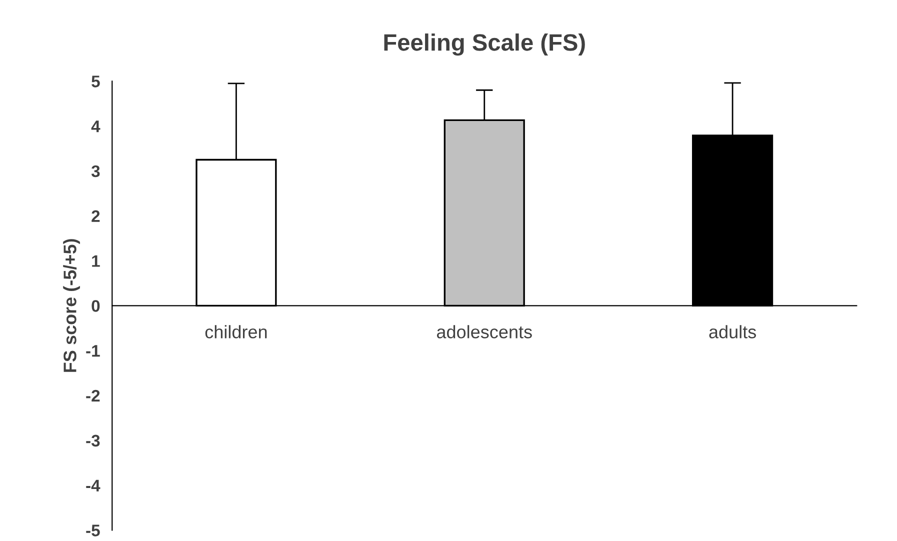  Describe the element at coordinates (93, 396) in the screenshot. I see `y-tick-label: -2` at that location.